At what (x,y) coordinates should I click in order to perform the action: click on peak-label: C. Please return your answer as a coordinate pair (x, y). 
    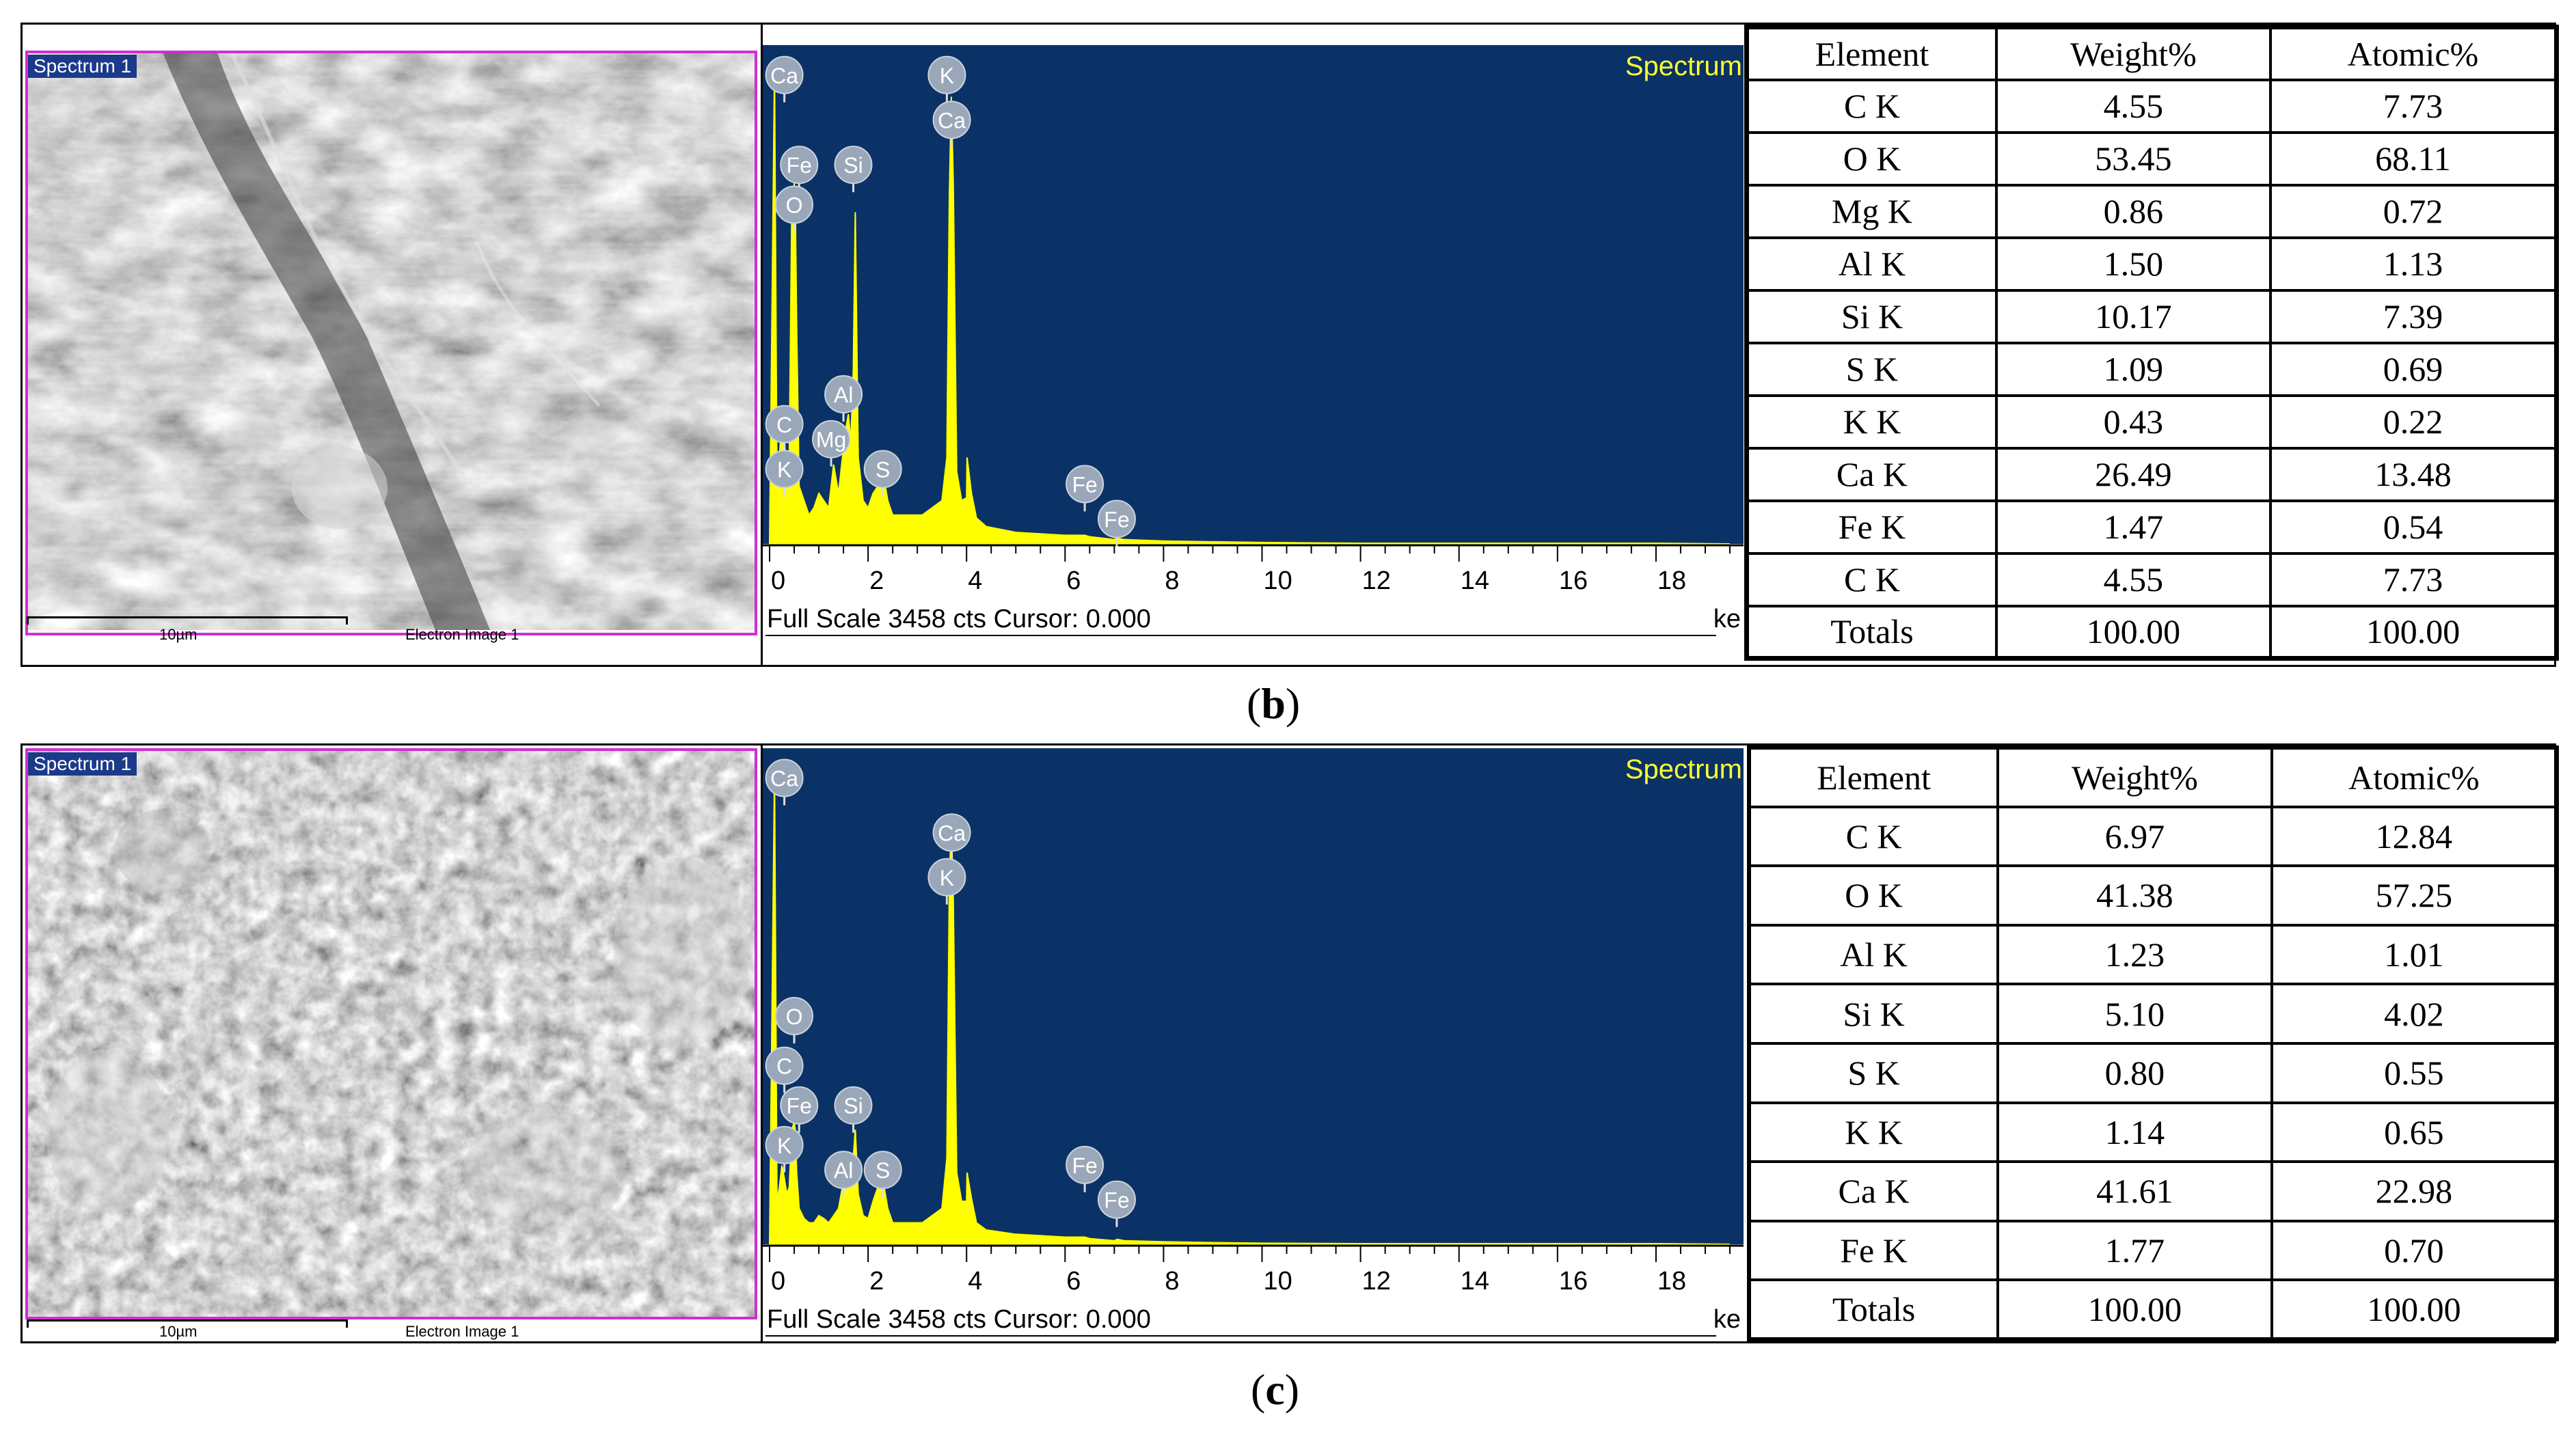
    Looking at the image, I should click on (784, 1069).